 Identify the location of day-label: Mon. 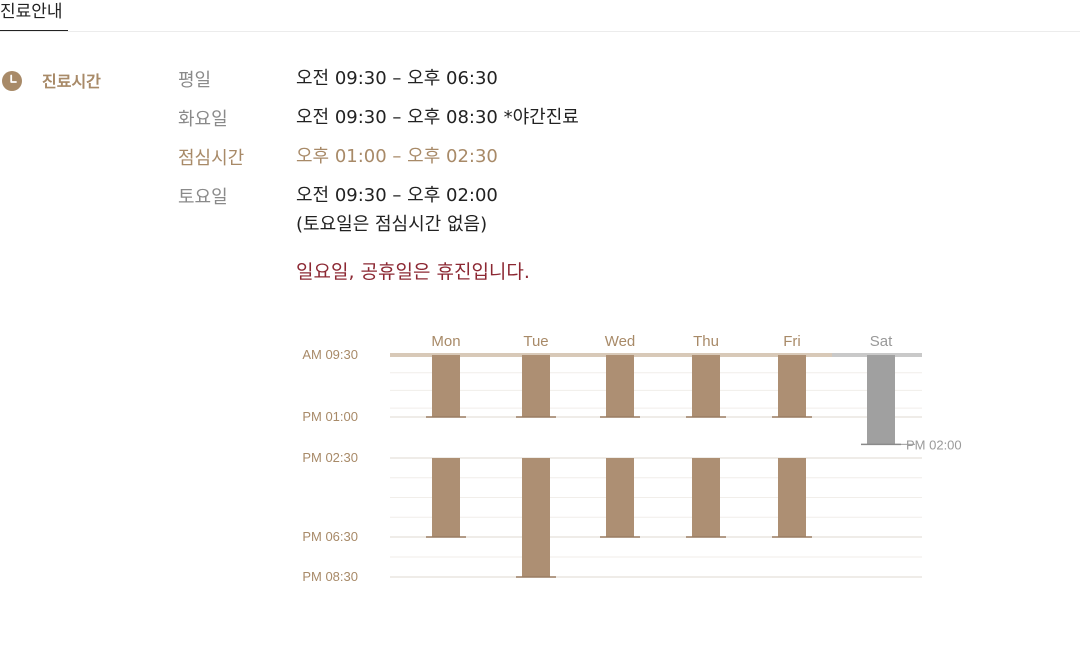
(445, 341).